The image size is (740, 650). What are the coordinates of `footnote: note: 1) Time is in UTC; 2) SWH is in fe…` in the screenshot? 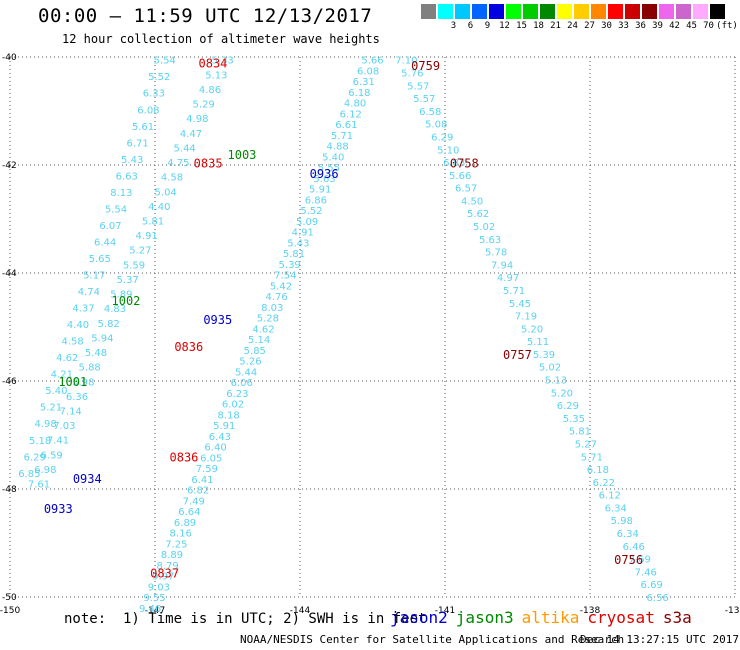 It's located at (245, 619).